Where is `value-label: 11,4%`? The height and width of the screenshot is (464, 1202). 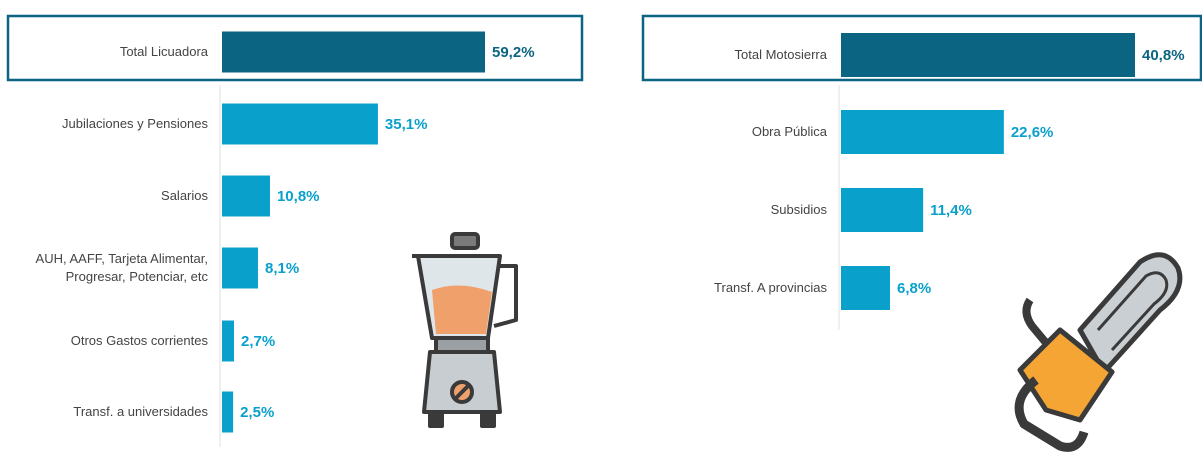 value-label: 11,4% is located at coordinates (951, 210).